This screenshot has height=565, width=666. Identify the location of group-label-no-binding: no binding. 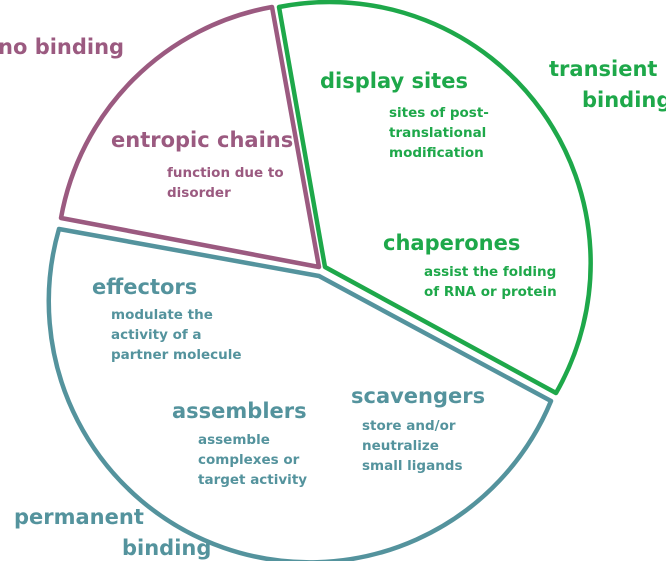
(62, 47).